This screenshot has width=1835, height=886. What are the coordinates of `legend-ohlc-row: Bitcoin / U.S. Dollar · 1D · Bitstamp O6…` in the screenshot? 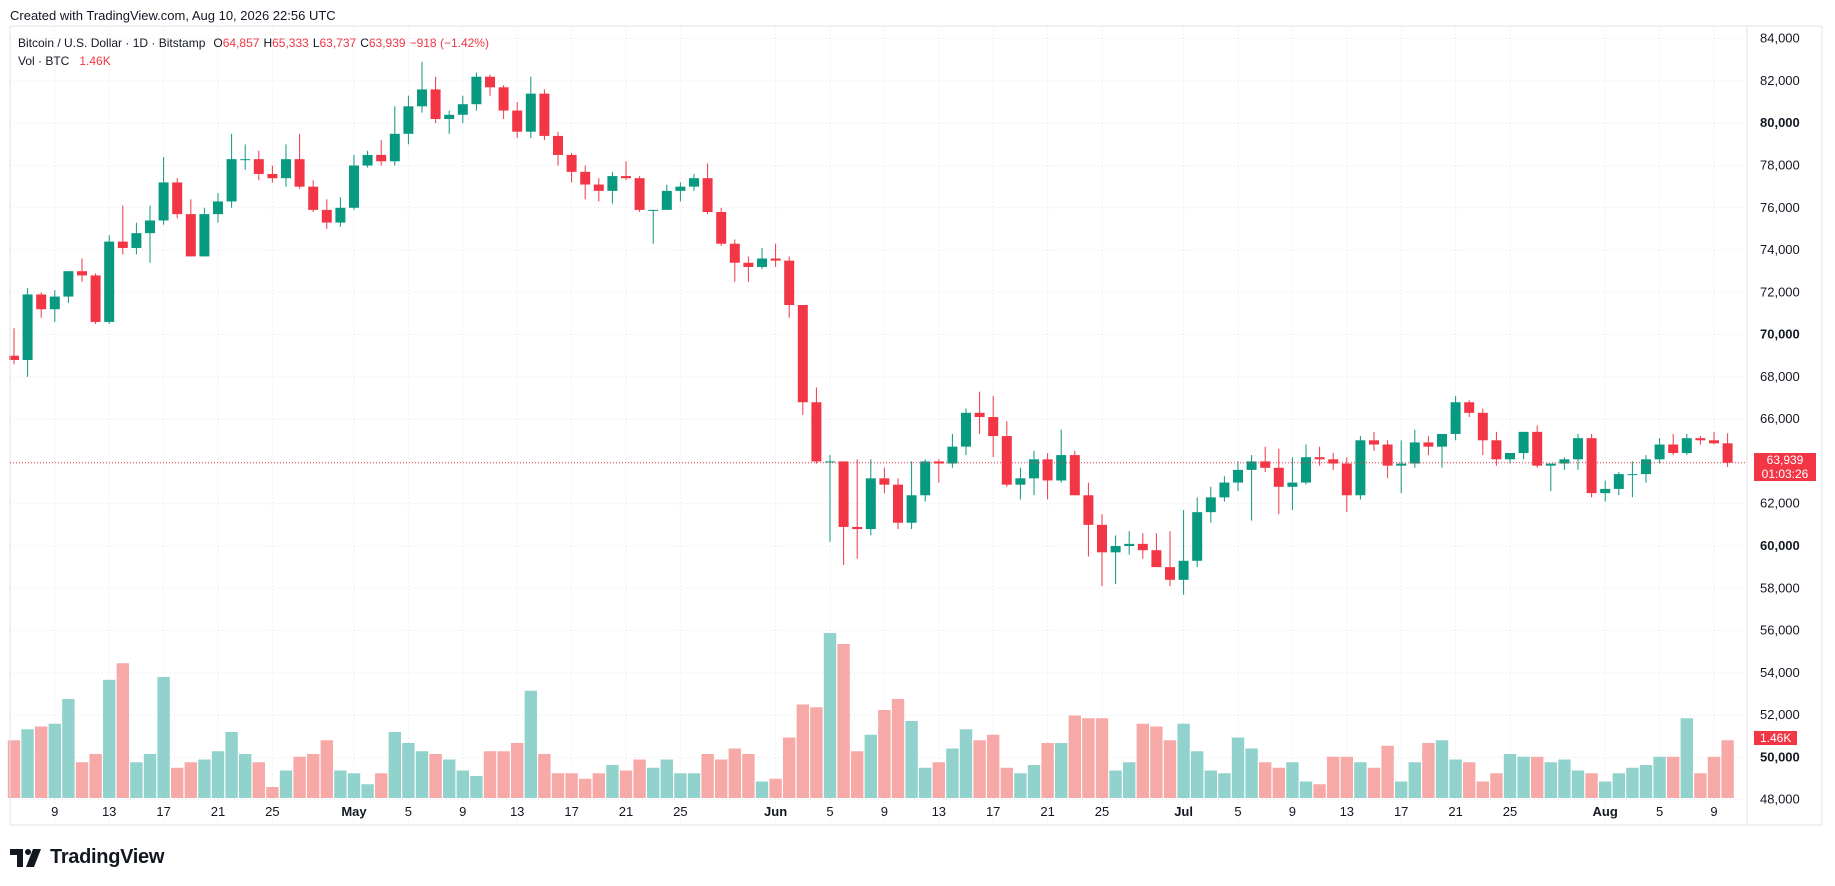 It's located at (253, 43).